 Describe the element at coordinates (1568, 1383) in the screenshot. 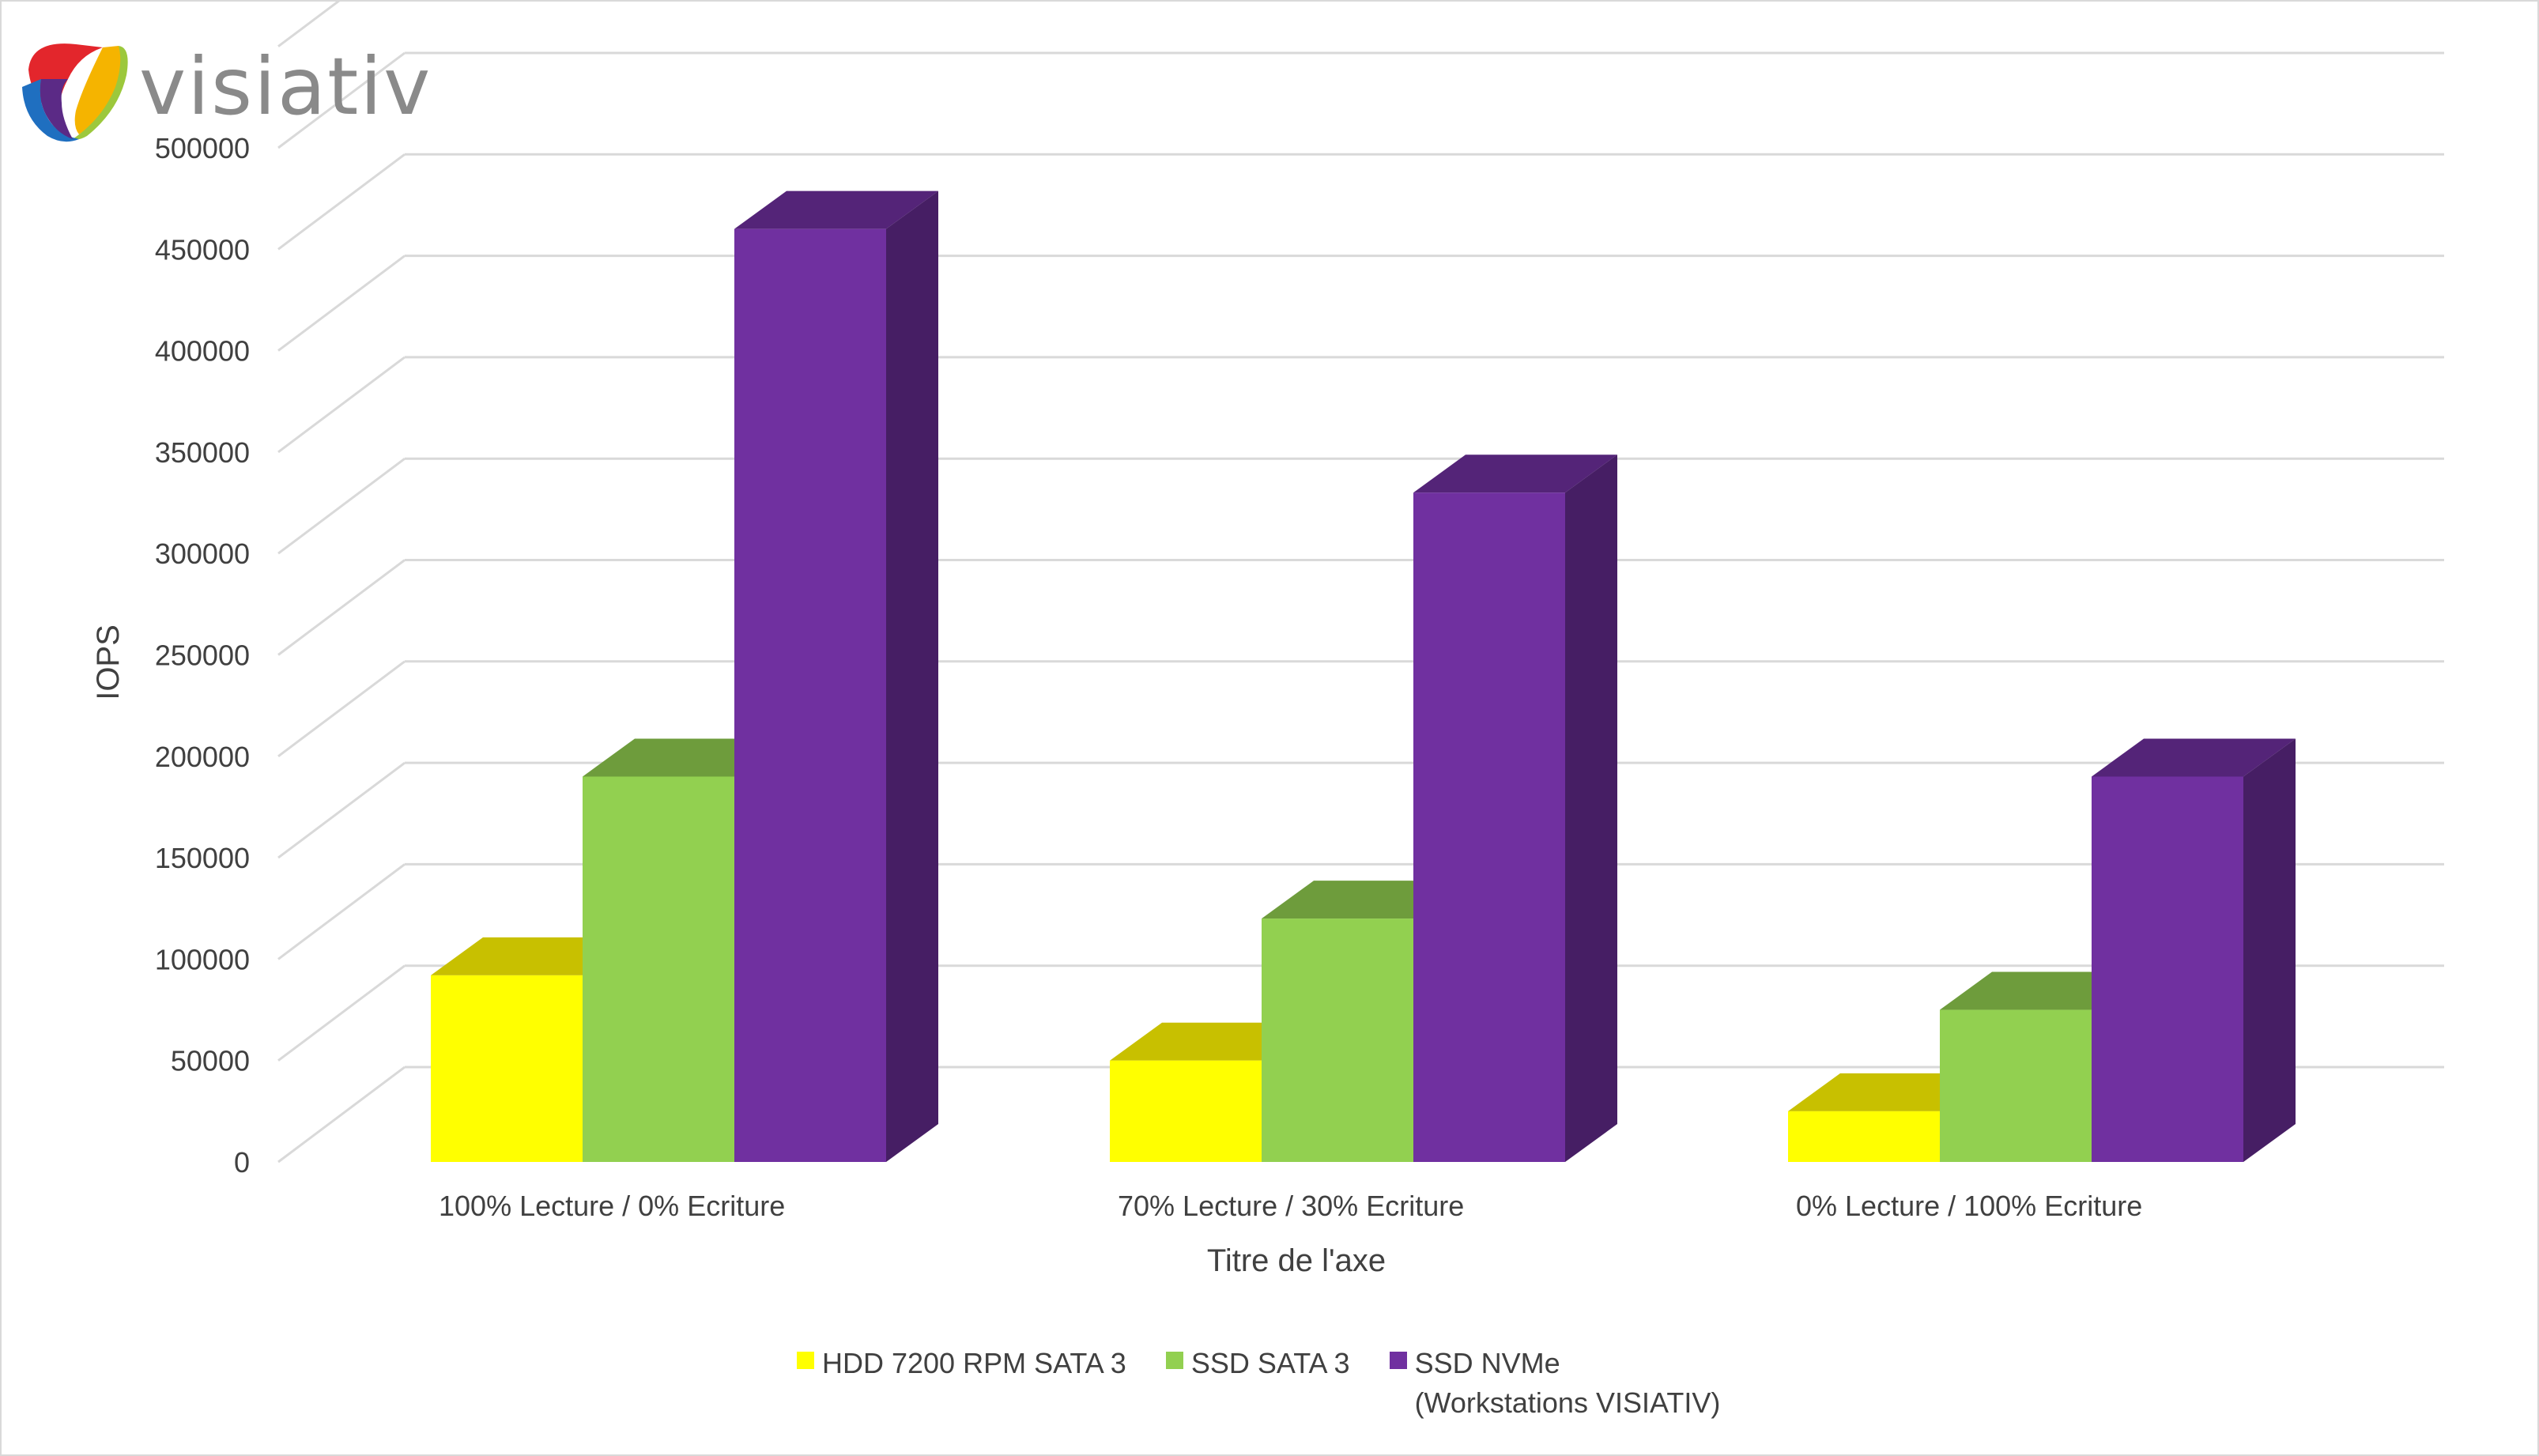

I see `legend-label-ssd-nvme: SSD NVMe (Workstations VISIATIV)` at that location.